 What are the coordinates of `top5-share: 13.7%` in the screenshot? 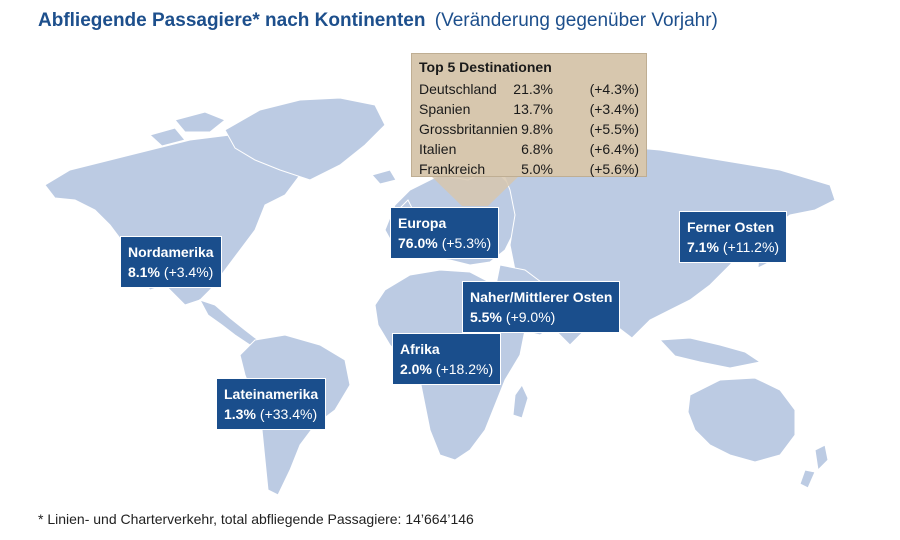 It's located at (533, 109).